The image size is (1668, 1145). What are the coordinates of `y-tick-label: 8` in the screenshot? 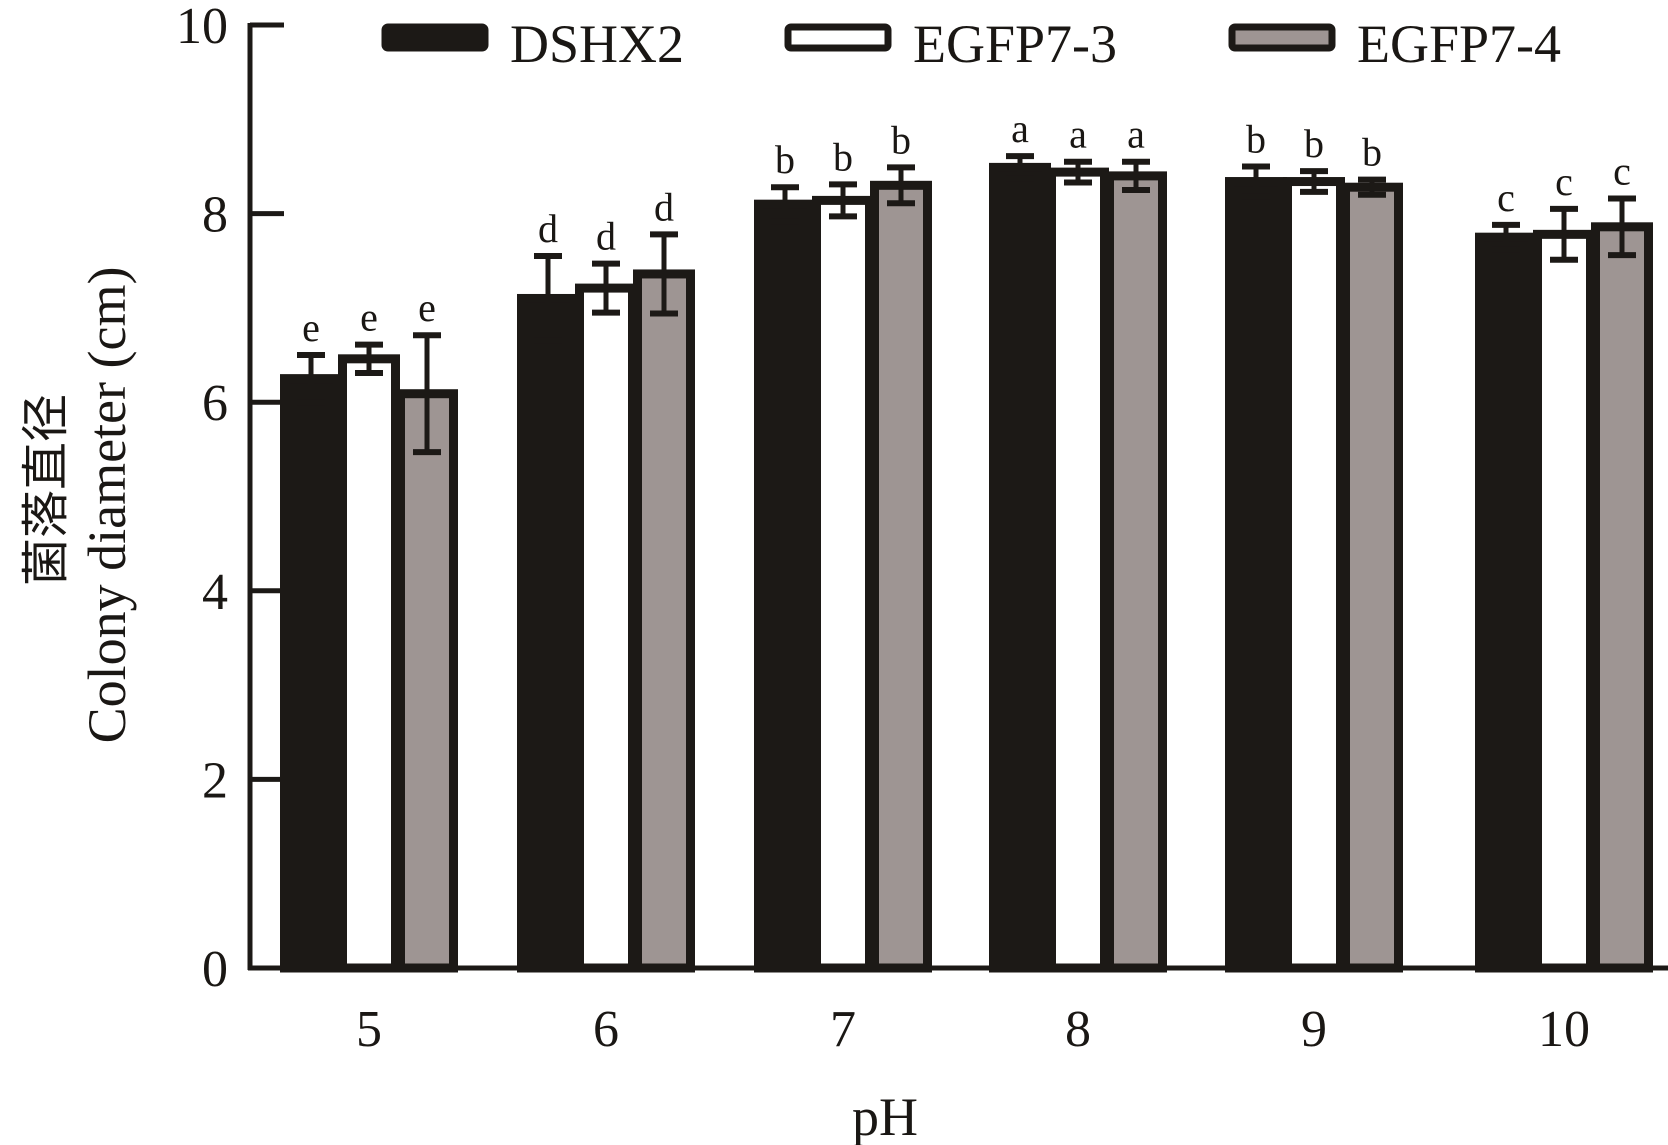 It's located at (215, 215).